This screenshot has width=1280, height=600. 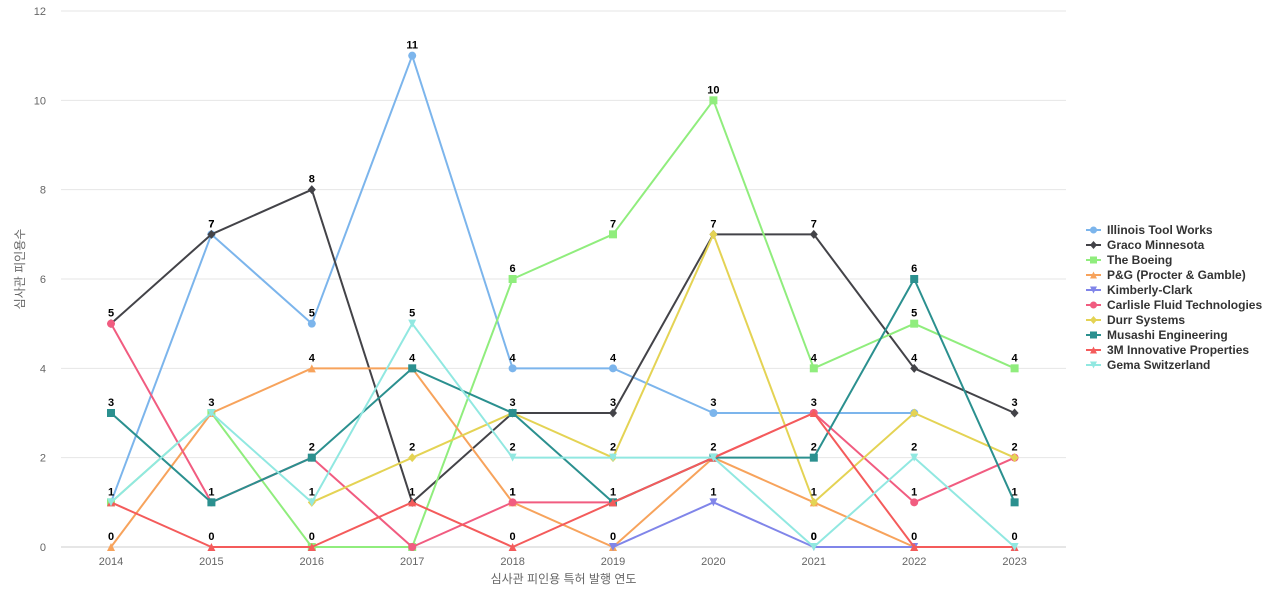 I want to click on legend-item-label: Graco Minnesota, so click(x=1156, y=245).